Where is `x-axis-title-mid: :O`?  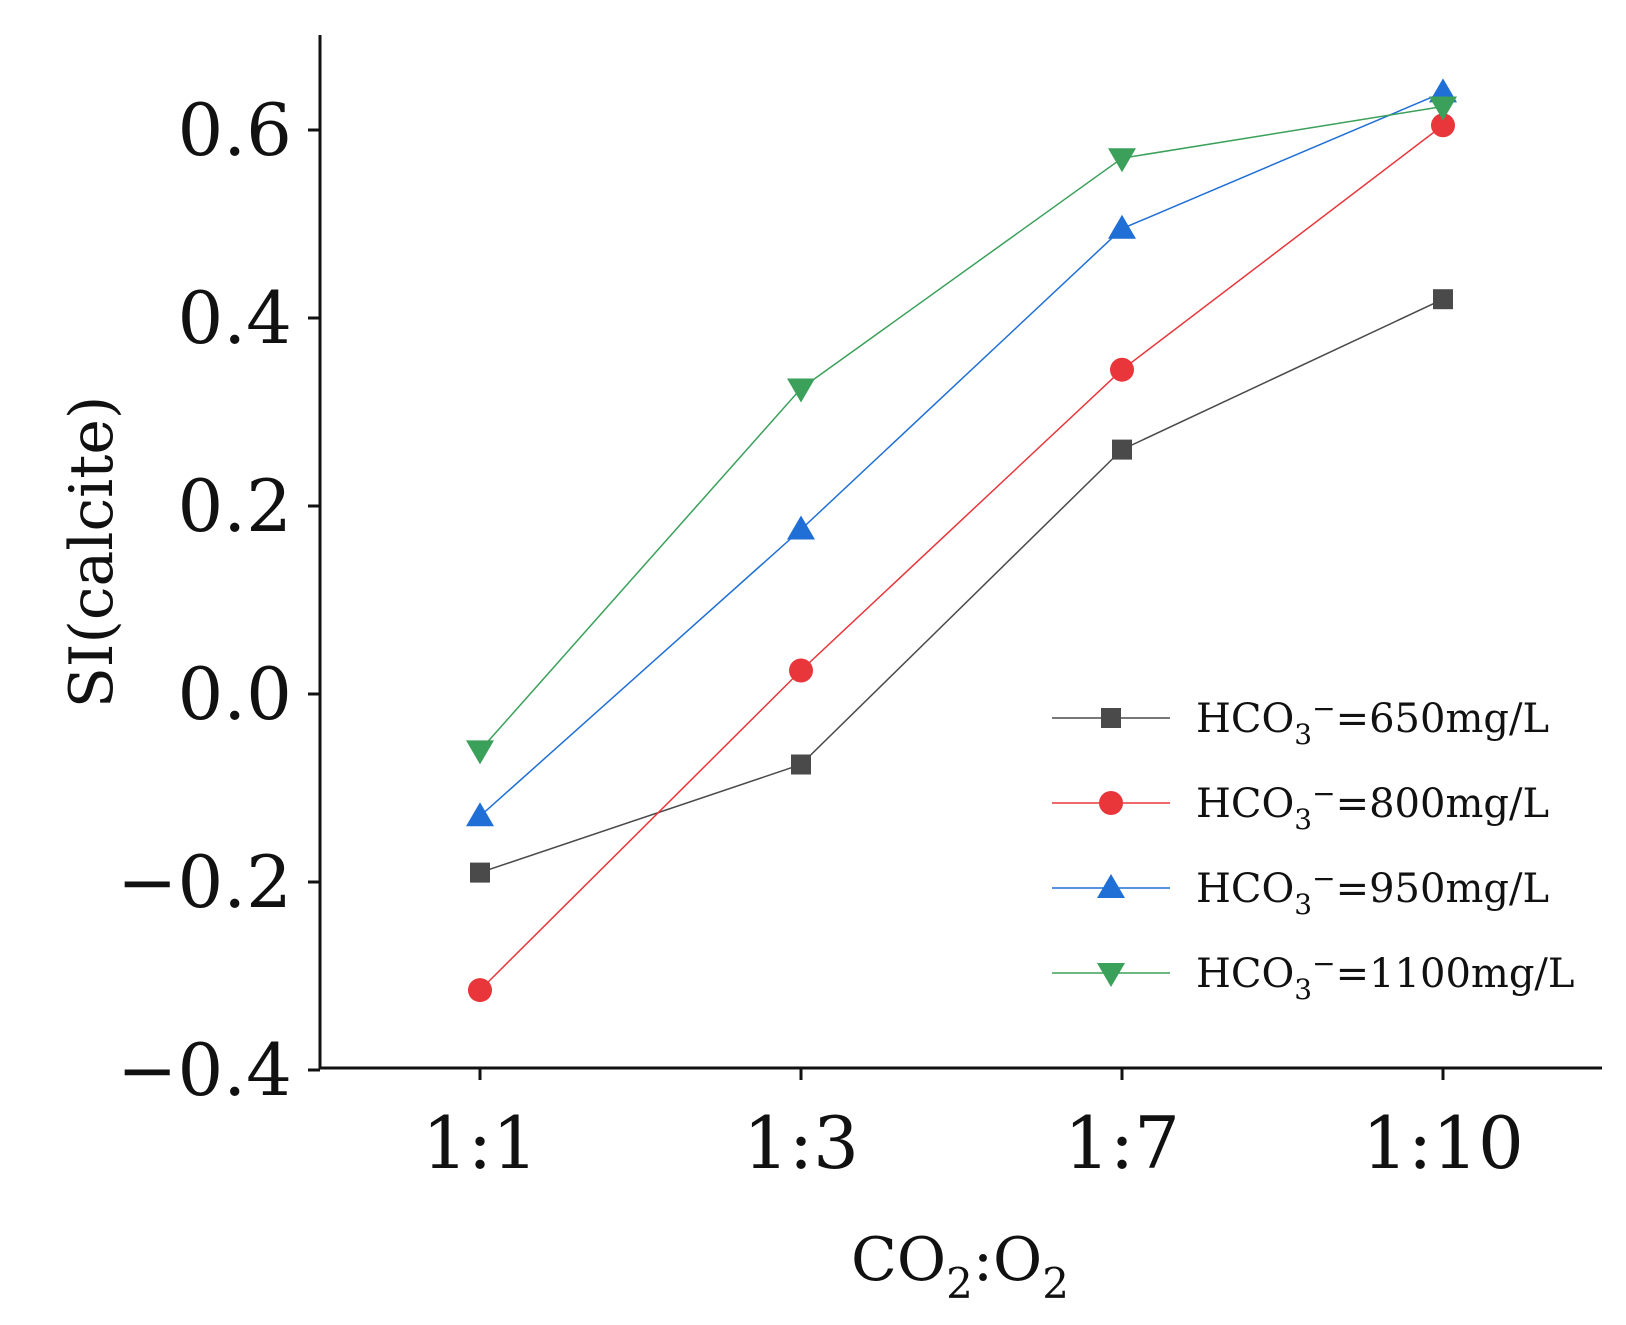 x-axis-title-mid: :O is located at coordinates (1007, 1260).